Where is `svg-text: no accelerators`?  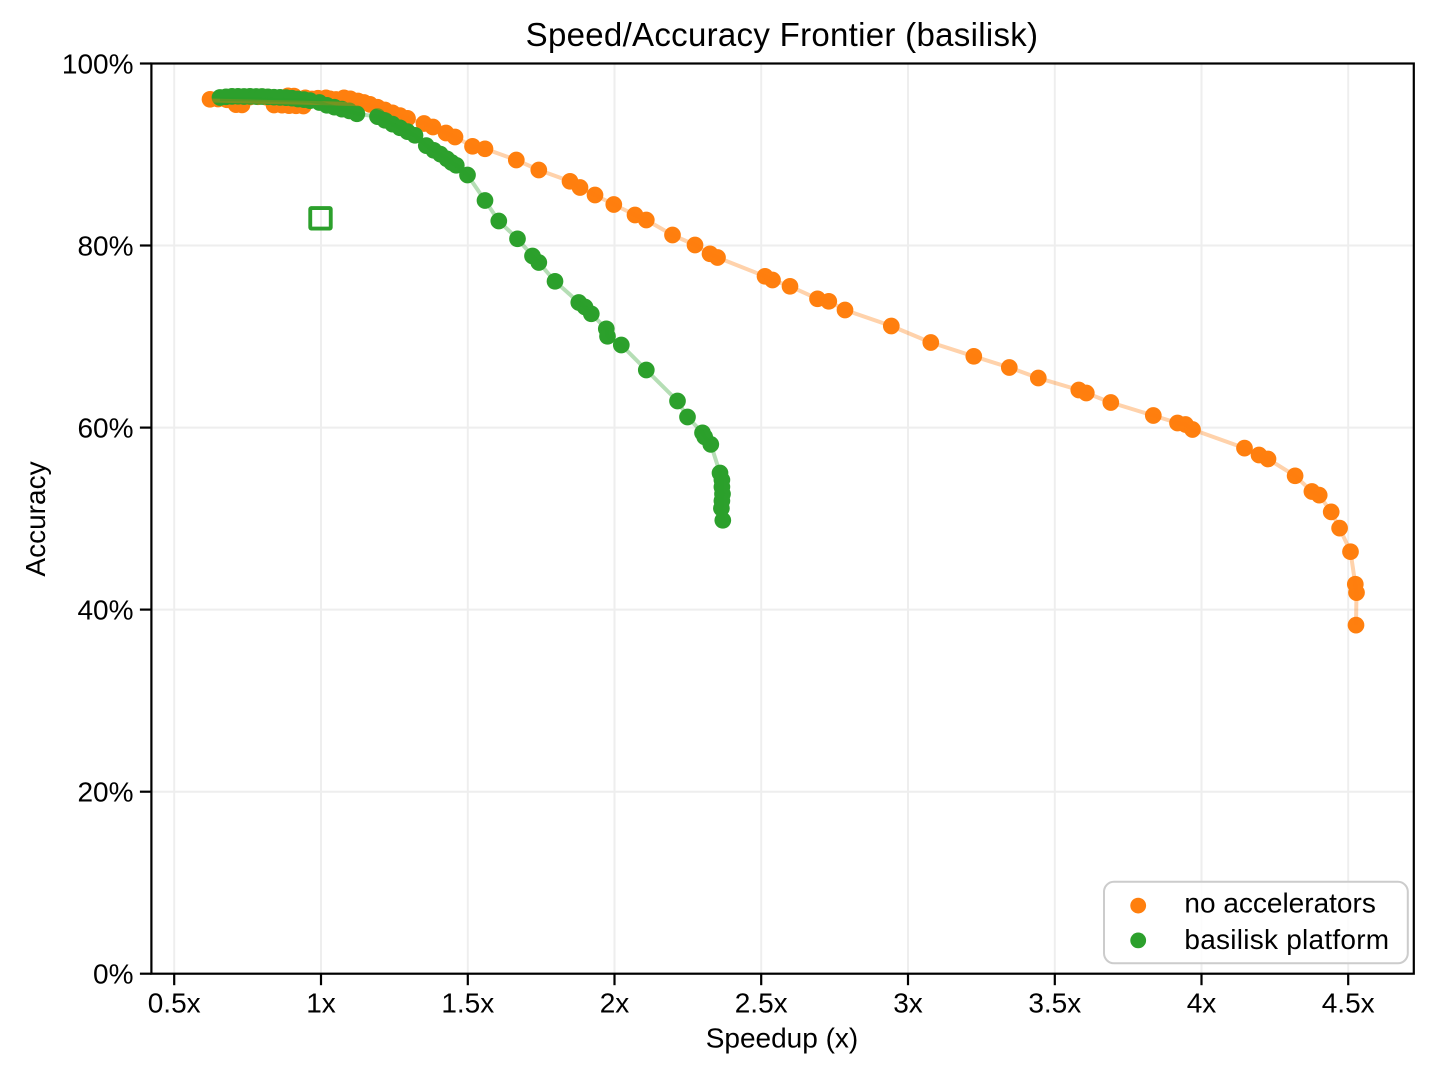
svg-text: no accelerators is located at coordinates (1279, 903).